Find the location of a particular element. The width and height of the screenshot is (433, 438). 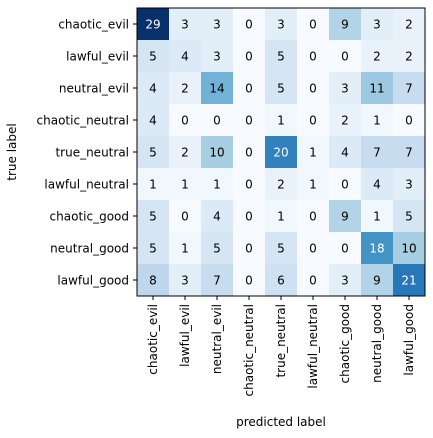

y-tick-label: true_neutral is located at coordinates (92, 153).